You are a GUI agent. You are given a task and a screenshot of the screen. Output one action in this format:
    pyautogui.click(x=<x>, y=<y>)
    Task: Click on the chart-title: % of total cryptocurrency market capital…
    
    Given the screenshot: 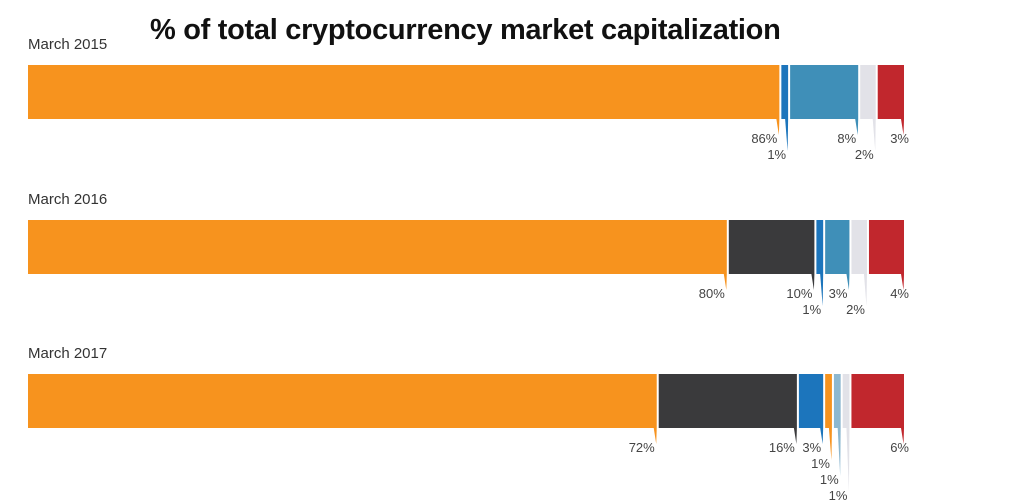 What is the action you would take?
    pyautogui.click(x=465, y=30)
    